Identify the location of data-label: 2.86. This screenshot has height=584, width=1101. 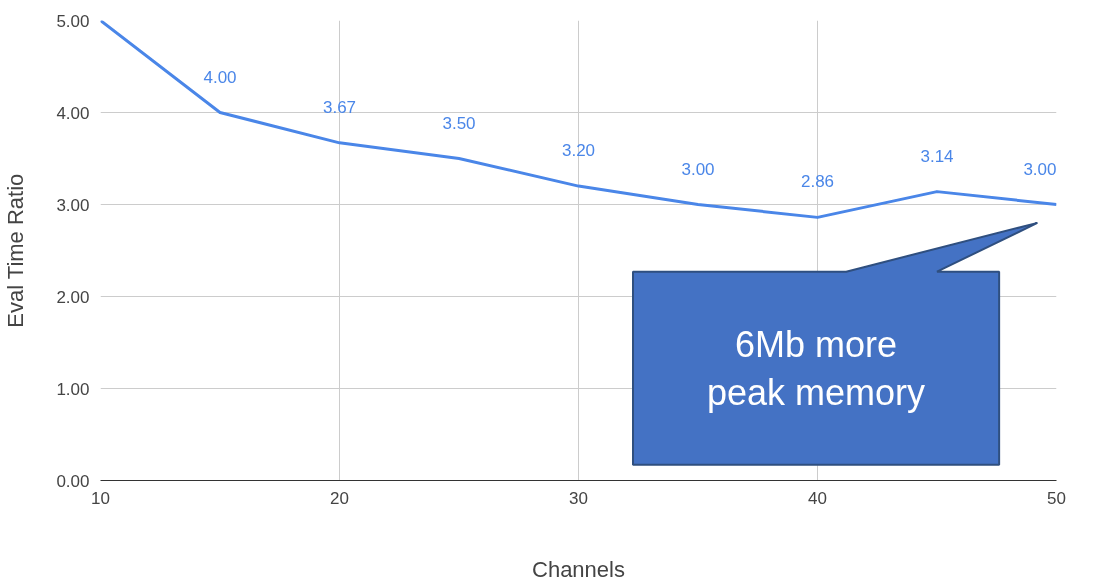
(817, 182).